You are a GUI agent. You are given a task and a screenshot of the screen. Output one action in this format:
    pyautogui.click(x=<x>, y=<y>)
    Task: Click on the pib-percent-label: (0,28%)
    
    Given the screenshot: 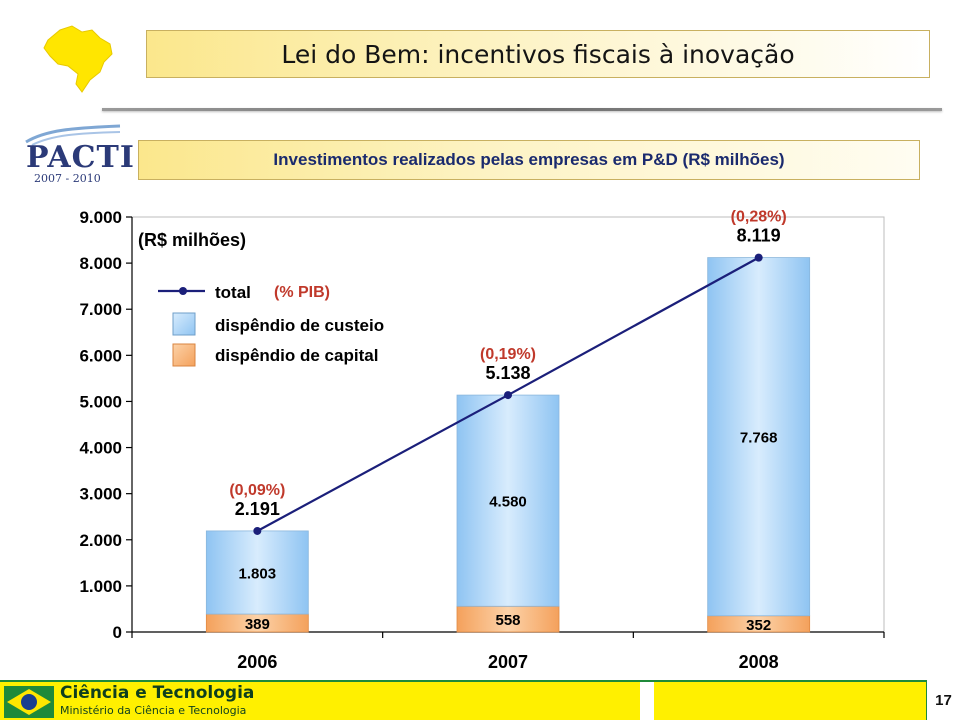 What is the action you would take?
    pyautogui.click(x=759, y=217)
    